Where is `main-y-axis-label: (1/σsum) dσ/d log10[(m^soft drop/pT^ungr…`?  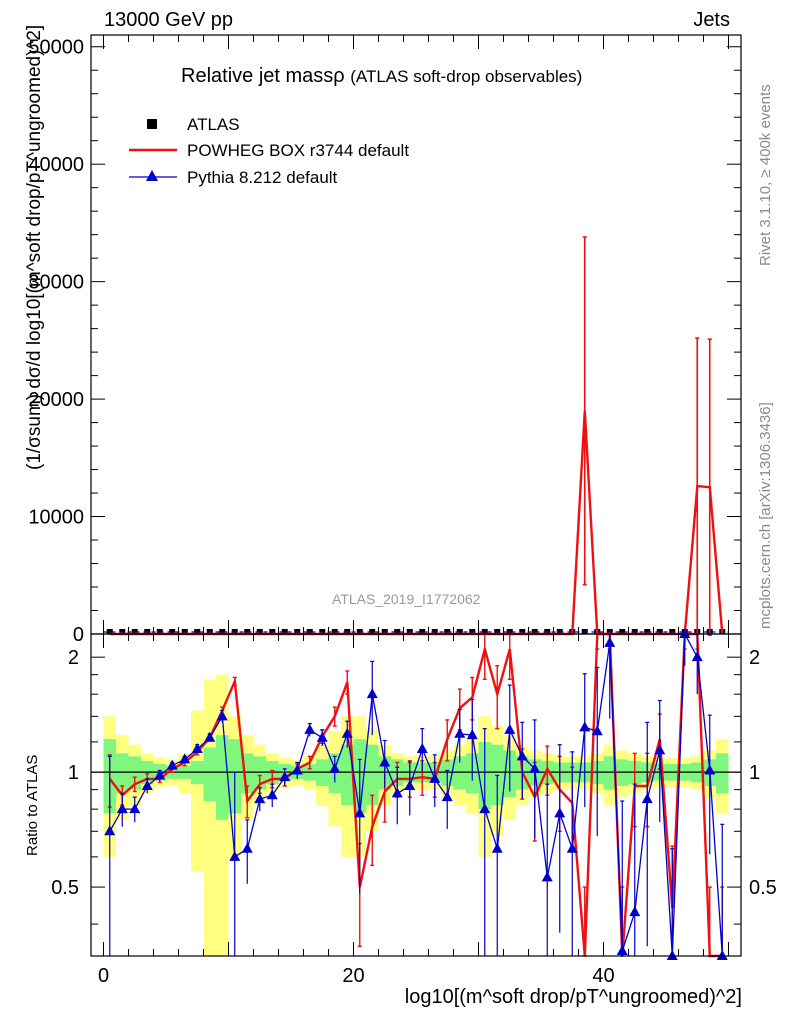 main-y-axis-label: (1/σsum) dσ/d log10[(m^soft drop/pT^ungr… is located at coordinates (34, 247).